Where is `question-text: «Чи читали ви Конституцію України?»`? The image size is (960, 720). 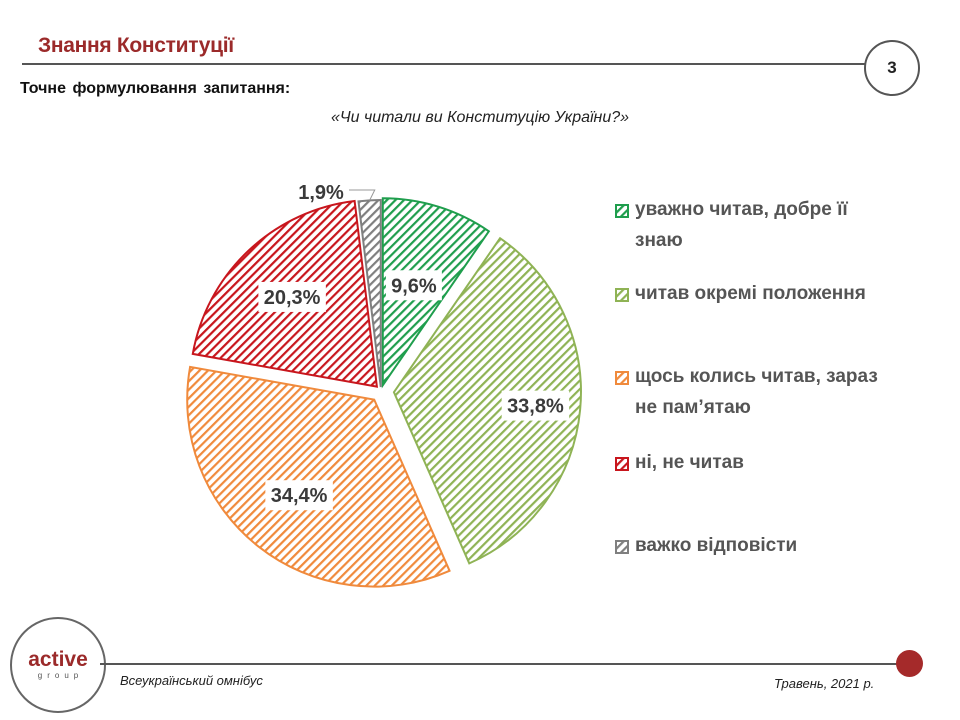 question-text: «Чи читали ви Конституцію України?» is located at coordinates (480, 117).